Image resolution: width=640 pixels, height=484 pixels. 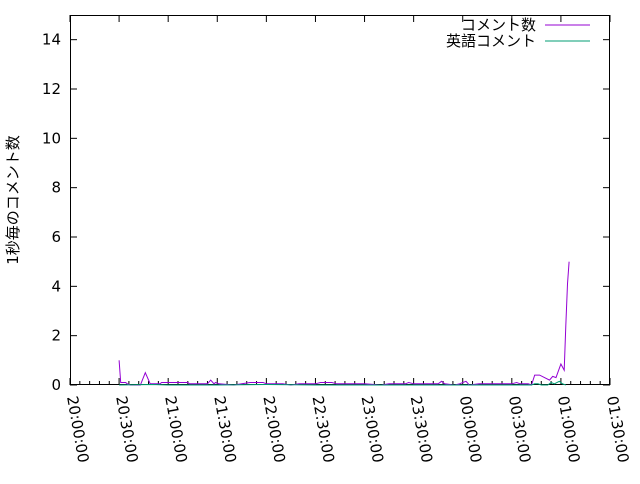 I want to click on x-tick-label: 23:00:00, so click(x=372, y=429).